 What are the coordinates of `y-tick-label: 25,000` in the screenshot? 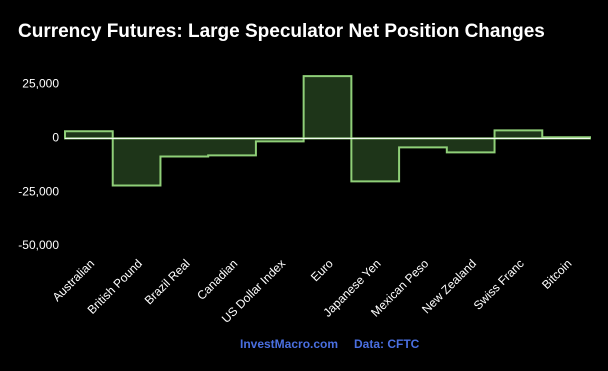 It's located at (40, 84).